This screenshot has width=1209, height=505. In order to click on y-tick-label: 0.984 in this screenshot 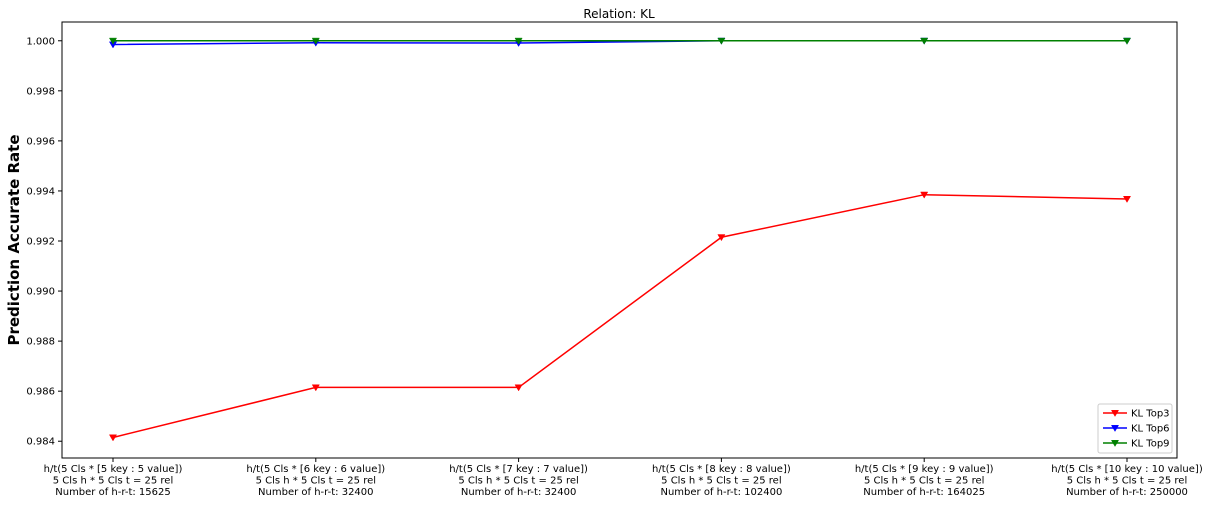, I will do `click(40, 442)`.